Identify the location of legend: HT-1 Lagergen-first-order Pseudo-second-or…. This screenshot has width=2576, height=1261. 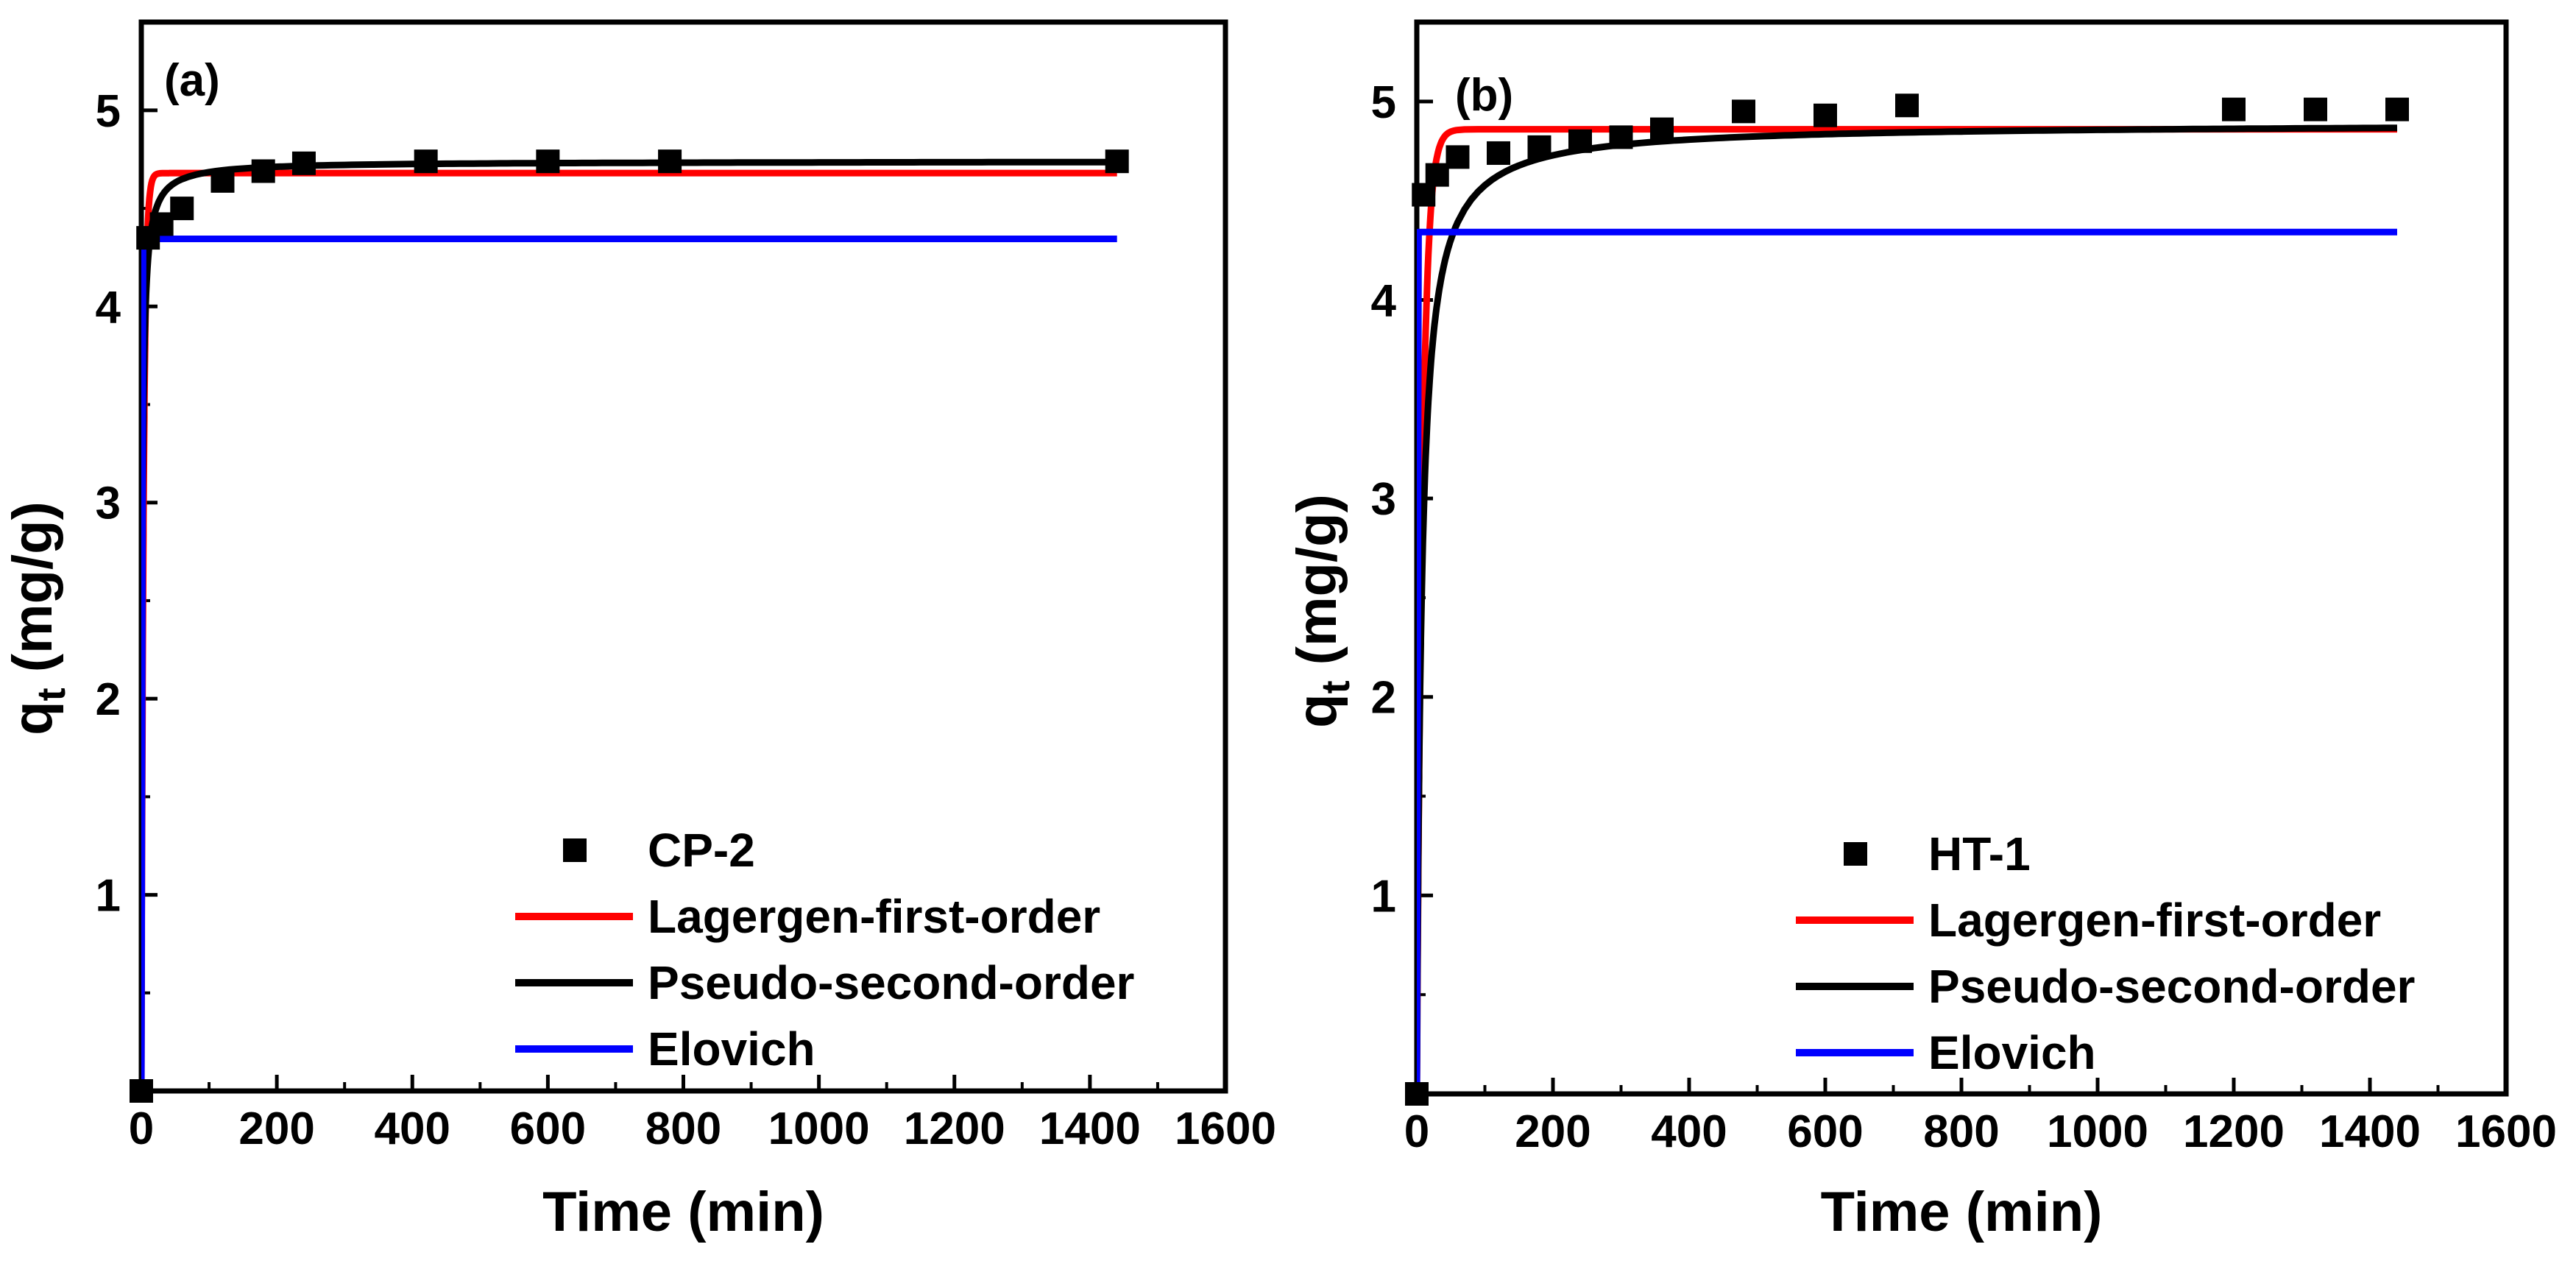
(2105, 953).